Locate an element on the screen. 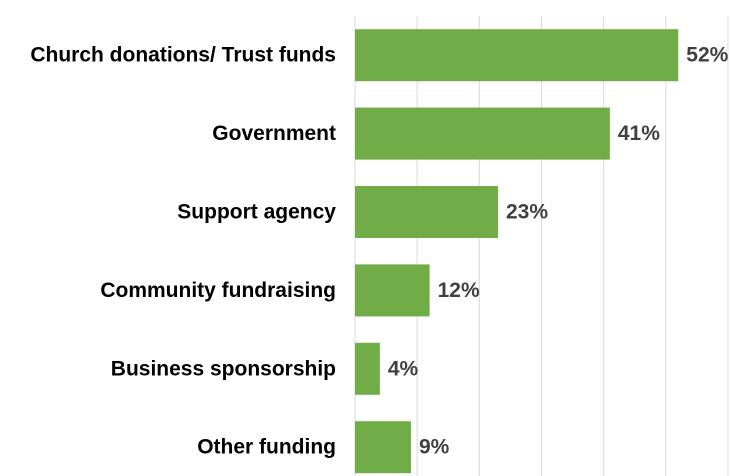 The height and width of the screenshot is (476, 730). data-label: 12% is located at coordinates (459, 290).